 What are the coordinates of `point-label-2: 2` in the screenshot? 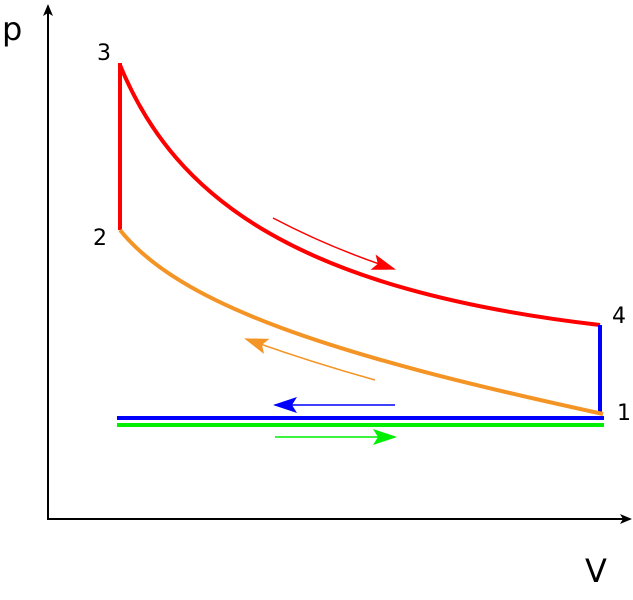 It's located at (100, 238).